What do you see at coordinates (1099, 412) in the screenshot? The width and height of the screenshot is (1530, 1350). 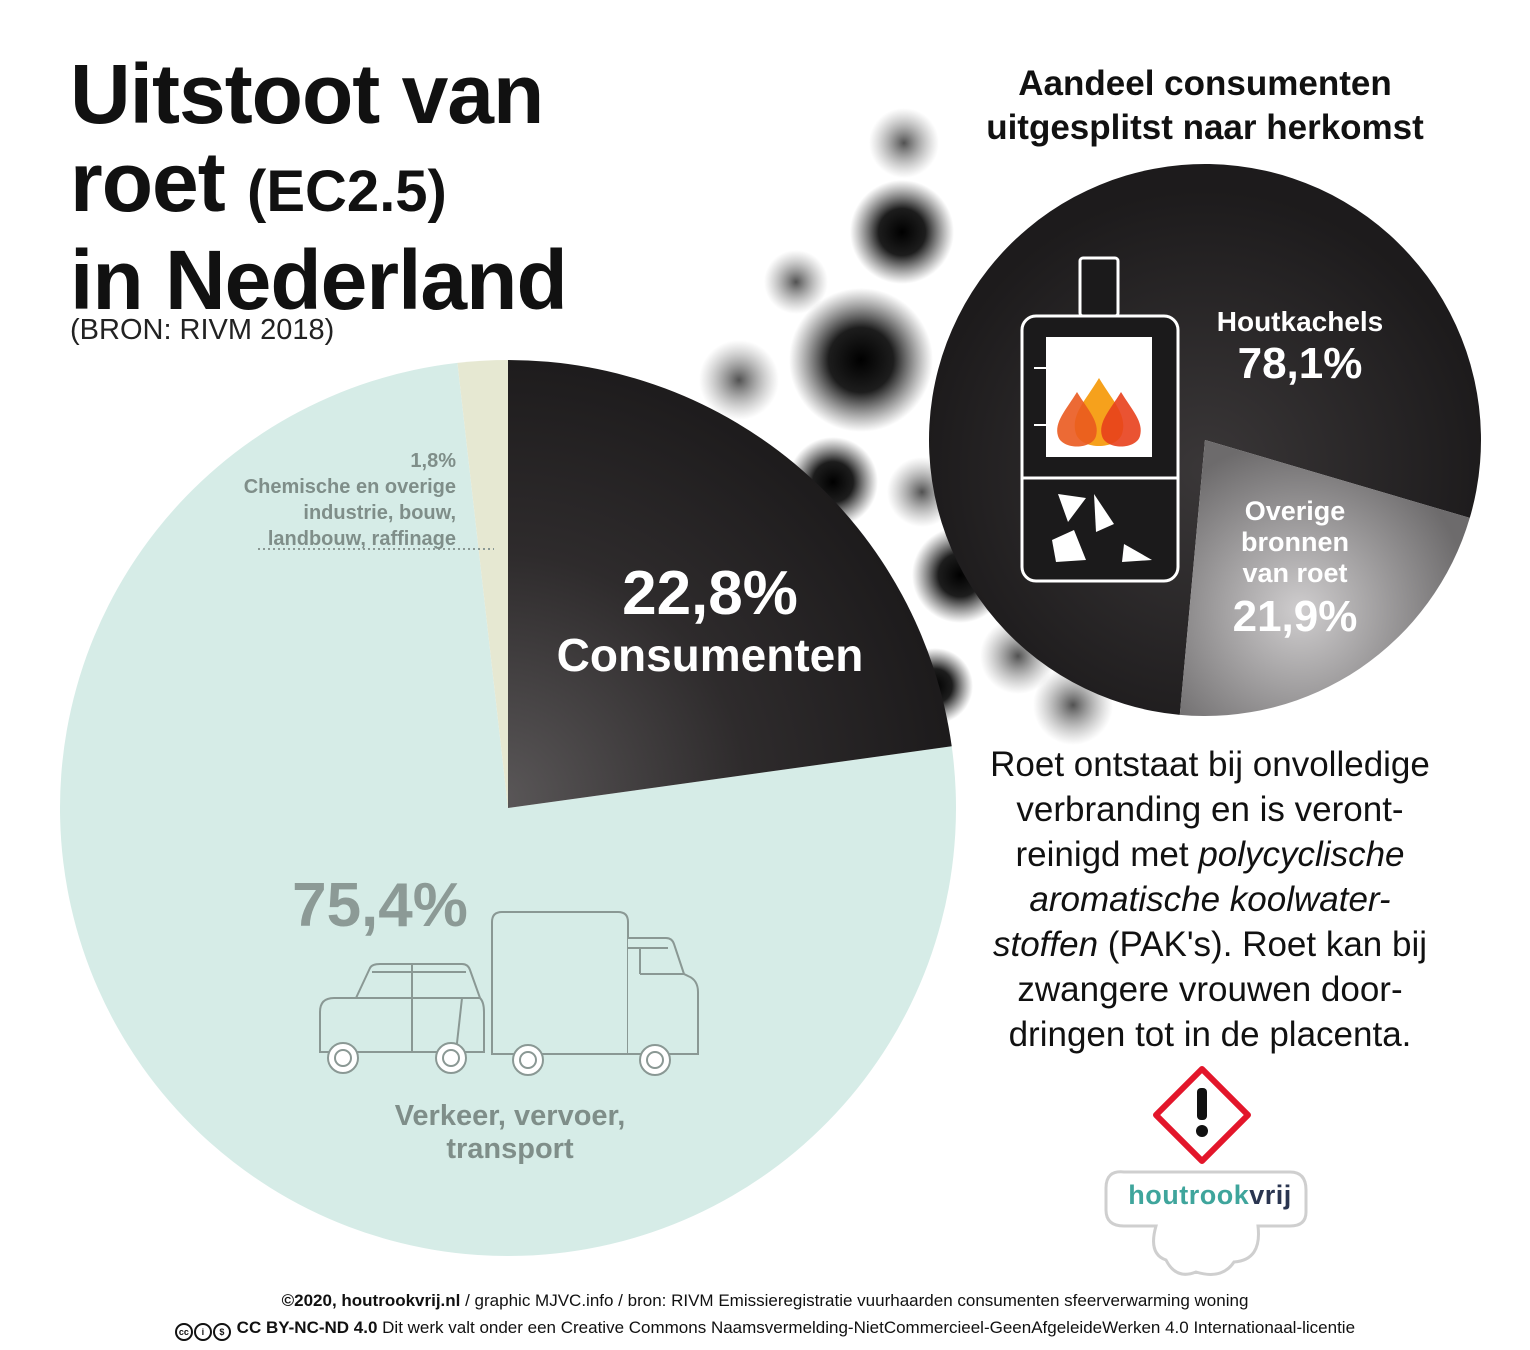 I see `flame-icon` at bounding box center [1099, 412].